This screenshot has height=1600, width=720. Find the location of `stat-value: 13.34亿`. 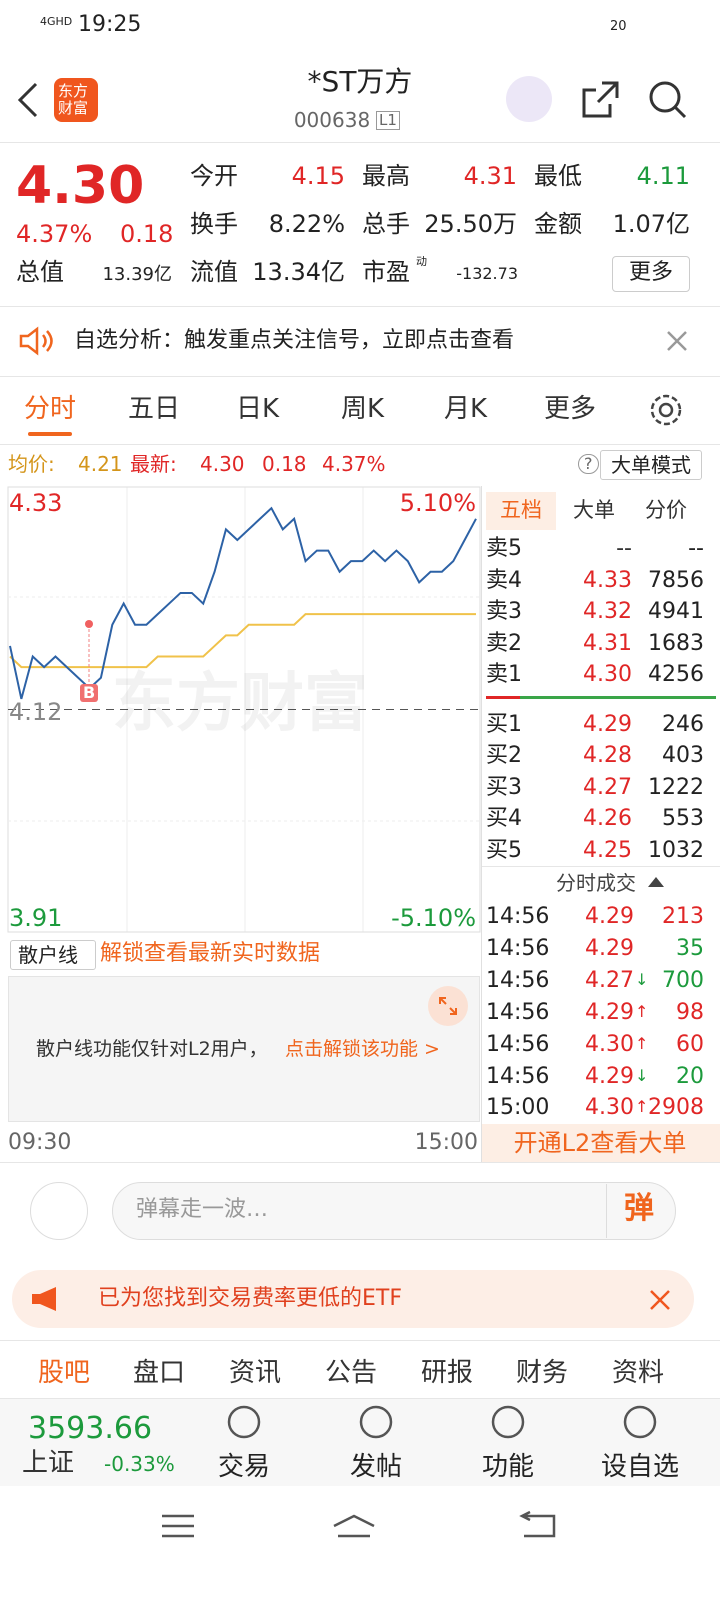

stat-value: 13.34亿 is located at coordinates (298, 272).